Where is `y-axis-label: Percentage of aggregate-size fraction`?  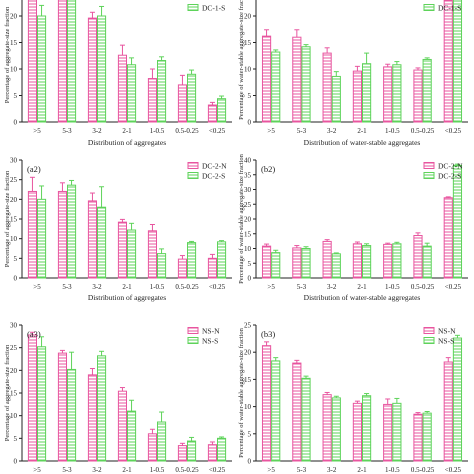 y-axis-label: Percentage of aggregate-size fraction is located at coordinates (7, 218).